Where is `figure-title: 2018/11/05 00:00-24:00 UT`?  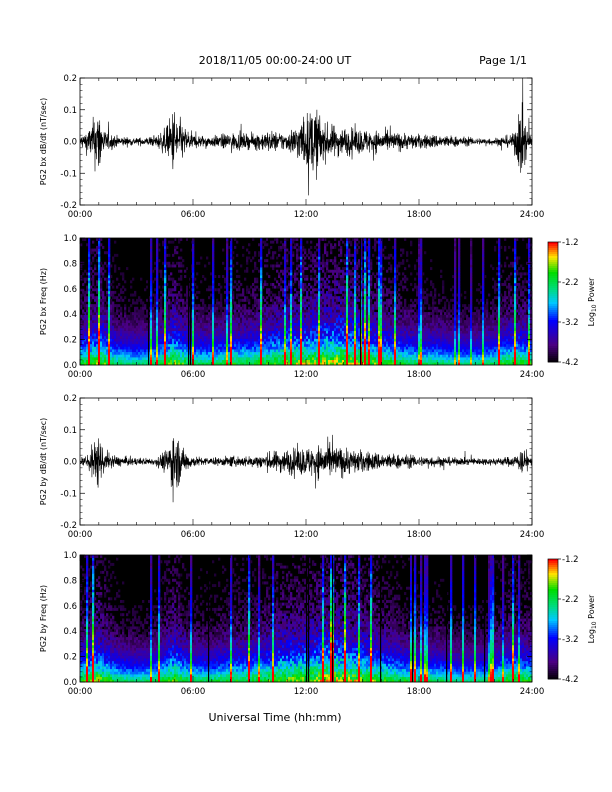
figure-title: 2018/11/05 00:00-24:00 UT is located at coordinates (275, 60).